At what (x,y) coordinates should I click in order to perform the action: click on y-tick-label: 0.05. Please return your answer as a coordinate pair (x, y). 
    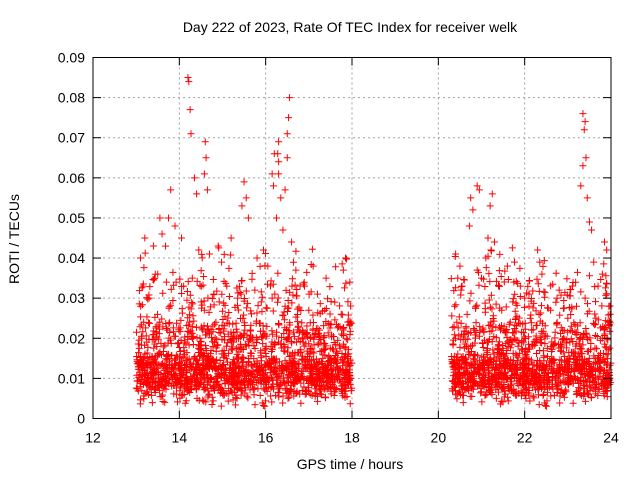
    Looking at the image, I should click on (71, 218).